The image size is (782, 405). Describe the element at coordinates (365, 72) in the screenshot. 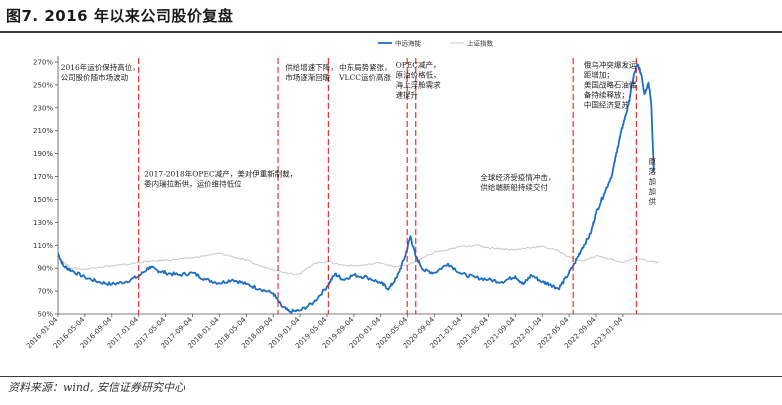

I see `annotation-text: 中东局势紧张， VLCC运价高涨` at that location.